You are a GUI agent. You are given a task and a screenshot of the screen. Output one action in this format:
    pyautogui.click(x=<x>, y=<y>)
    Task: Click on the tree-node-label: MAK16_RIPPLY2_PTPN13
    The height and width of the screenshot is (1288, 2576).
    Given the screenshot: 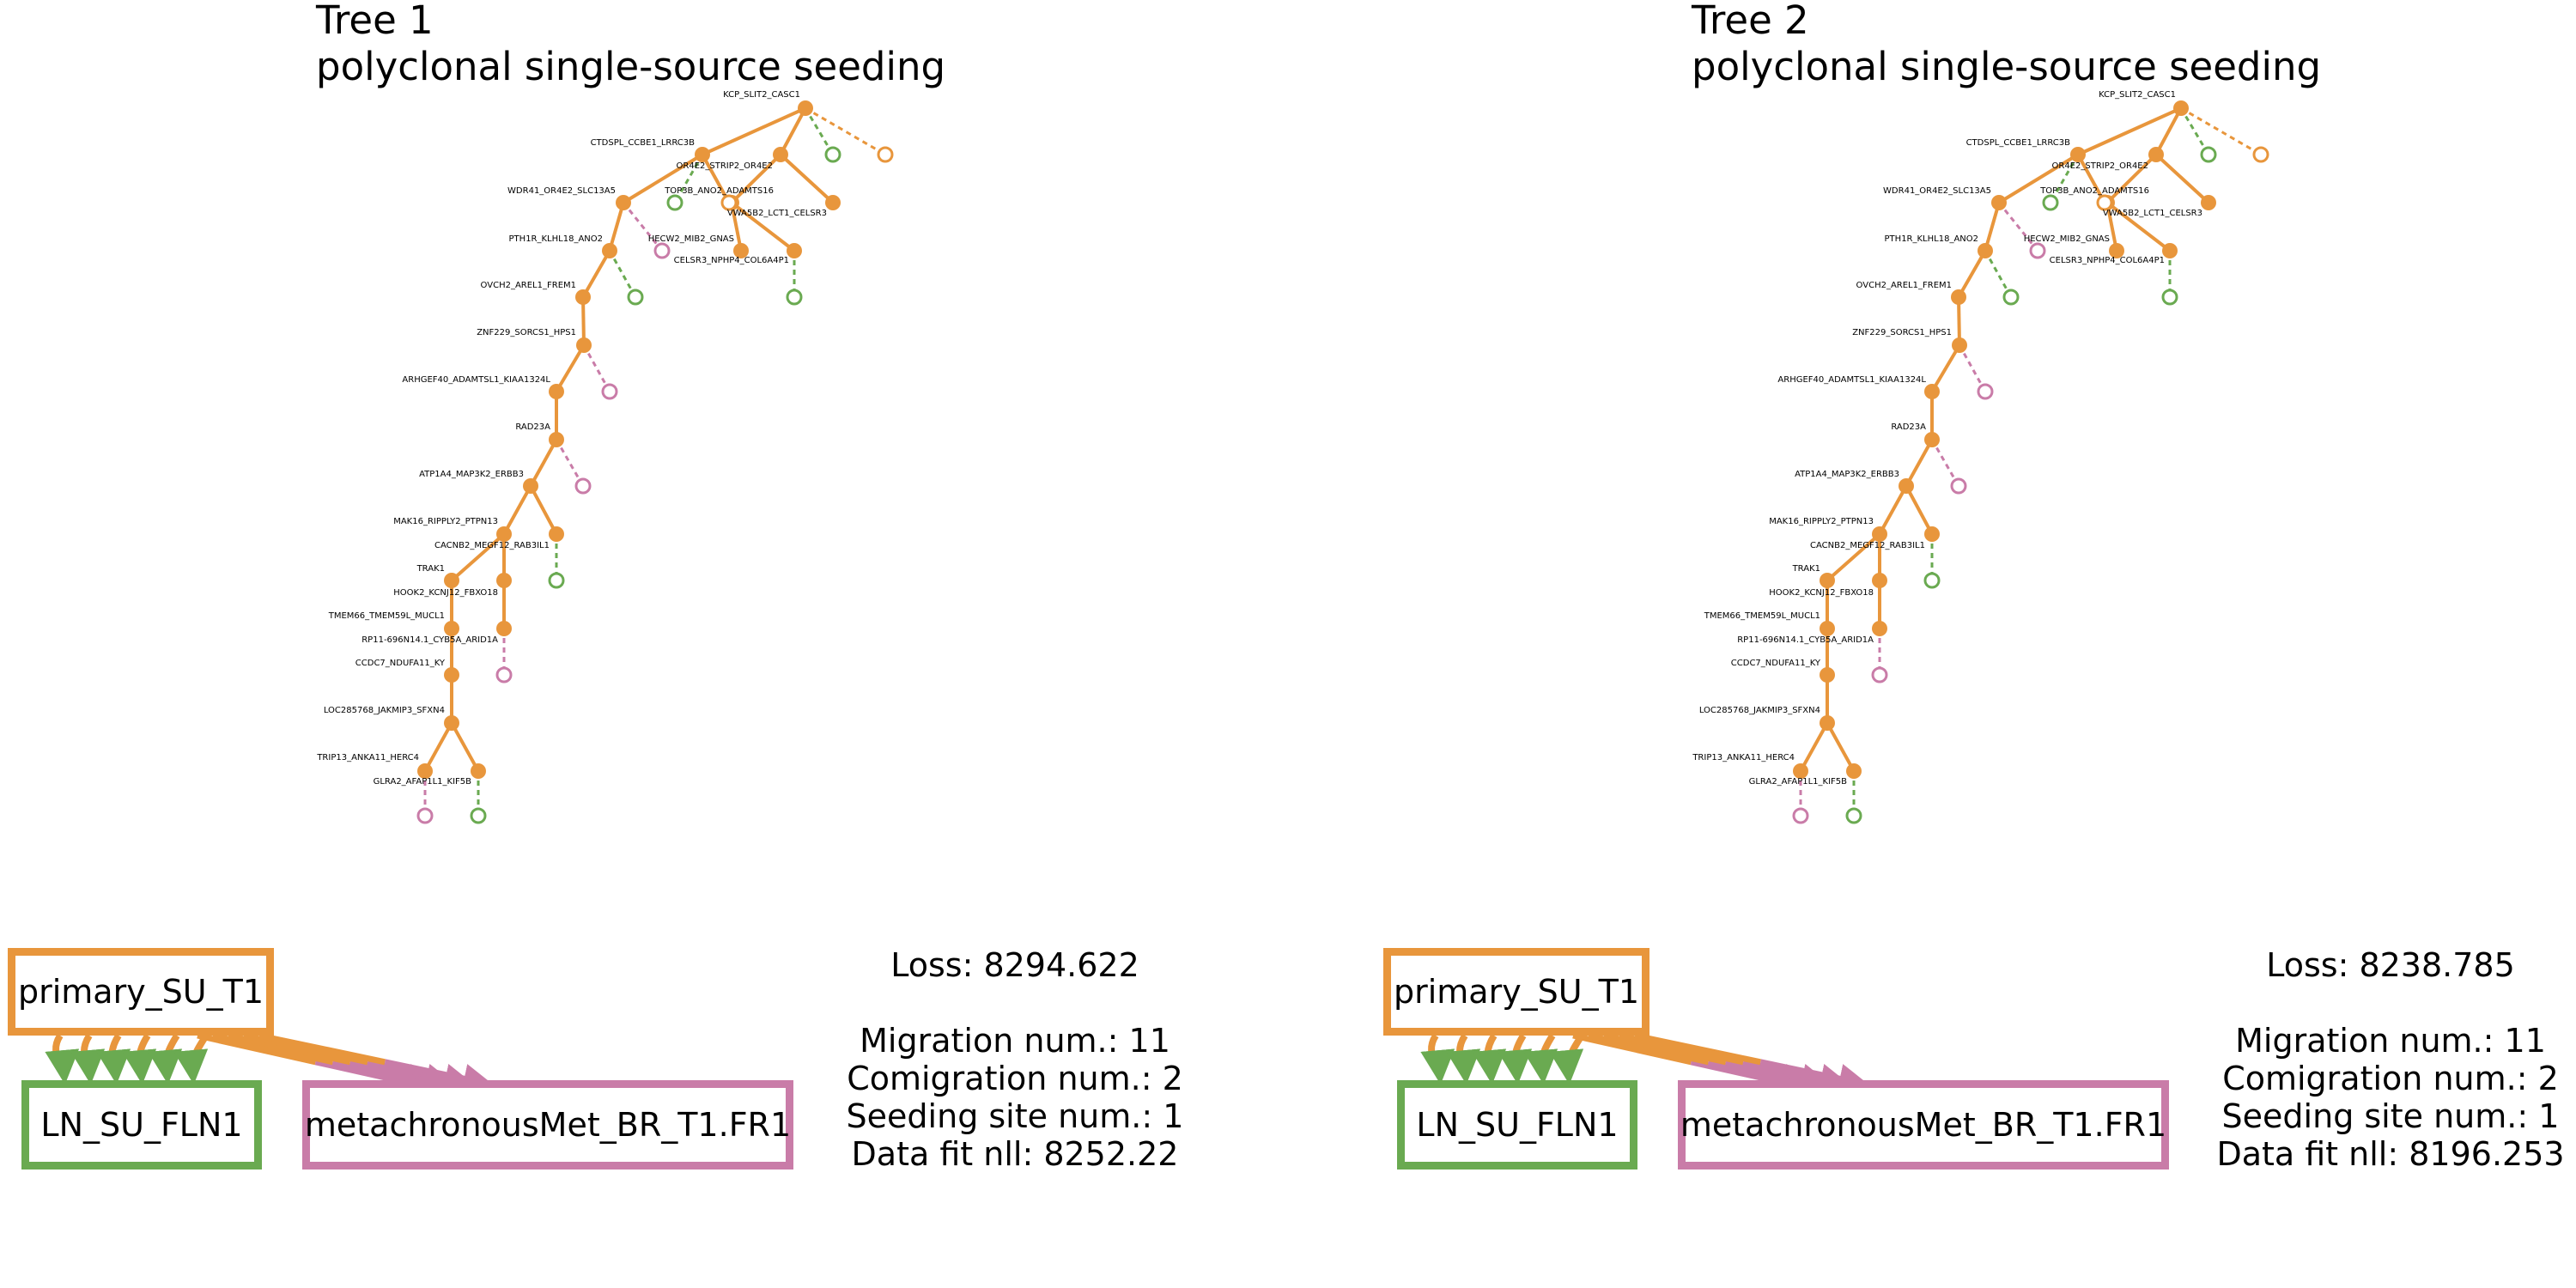 What is the action you would take?
    pyautogui.click(x=1821, y=521)
    